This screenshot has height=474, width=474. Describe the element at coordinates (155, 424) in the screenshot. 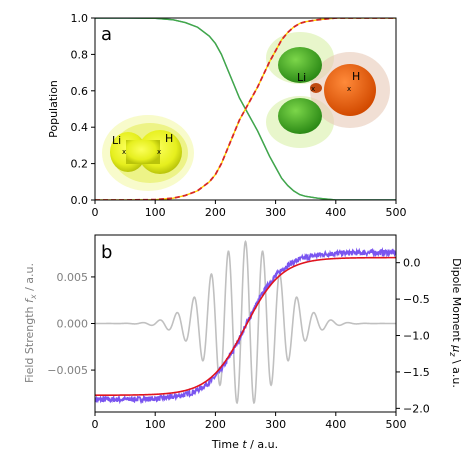

I see `b-xtick-label: 100` at that location.